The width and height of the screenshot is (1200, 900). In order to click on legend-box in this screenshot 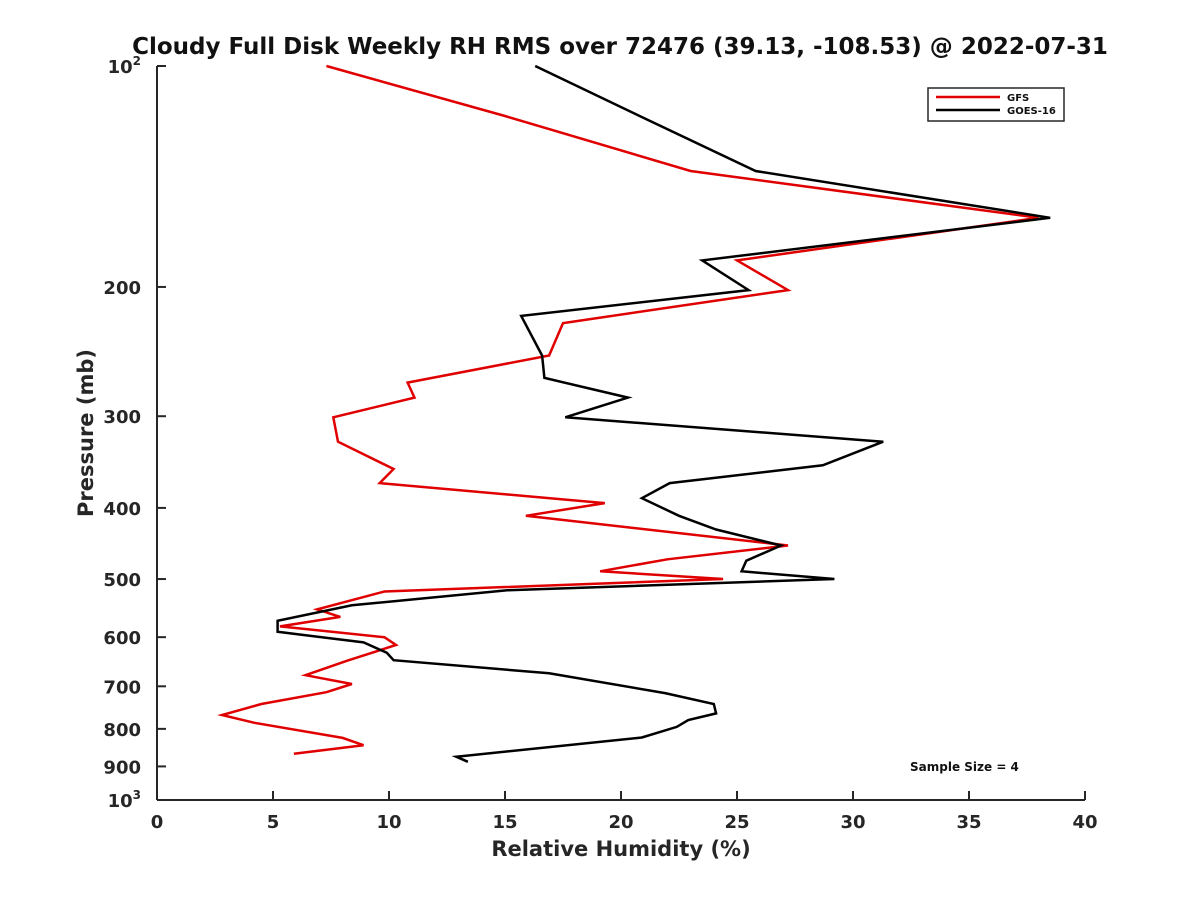, I will do `click(996, 104)`.